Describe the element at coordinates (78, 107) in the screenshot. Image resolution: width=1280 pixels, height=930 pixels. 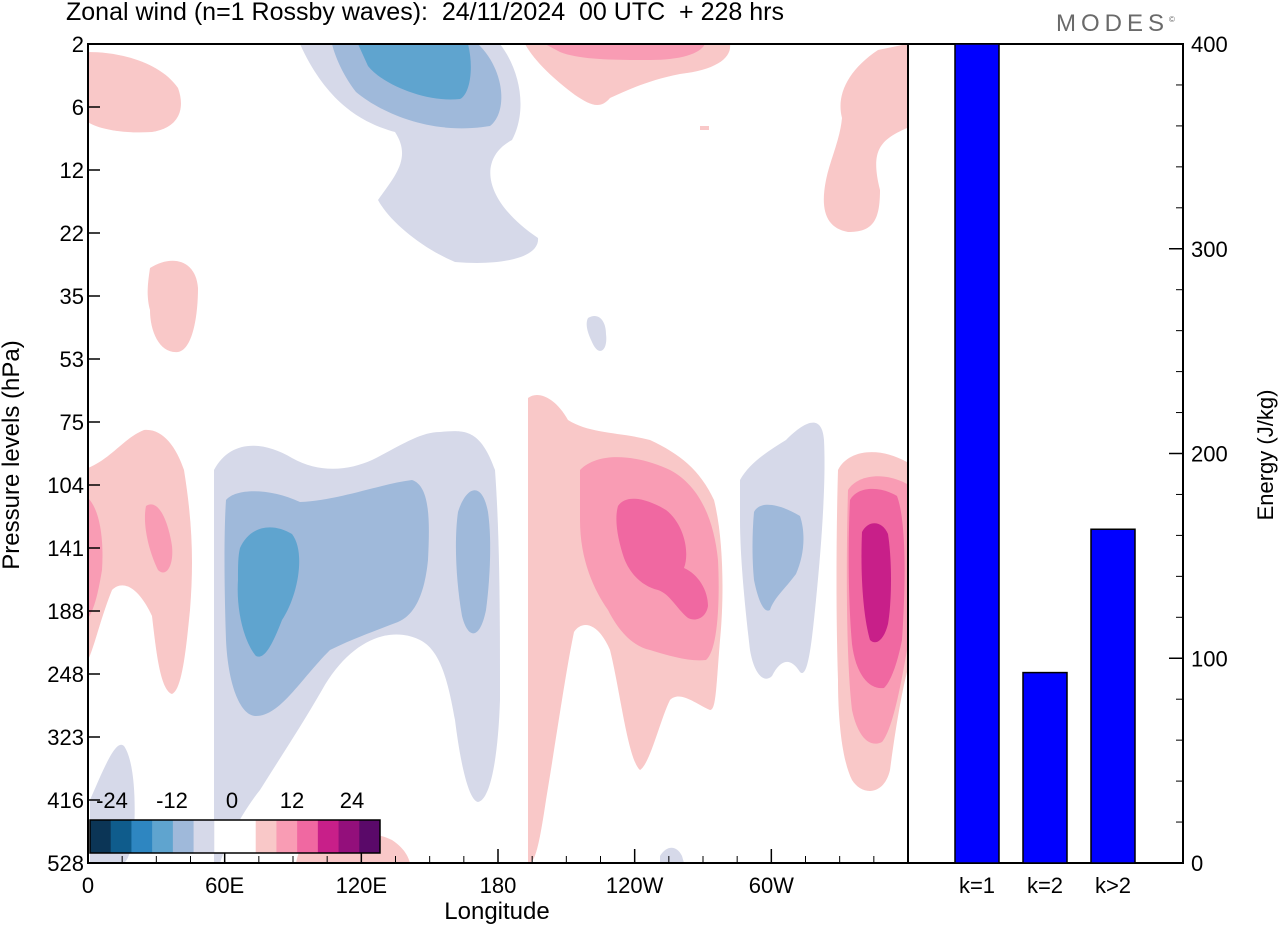
I see `y-tick-label: 6` at that location.